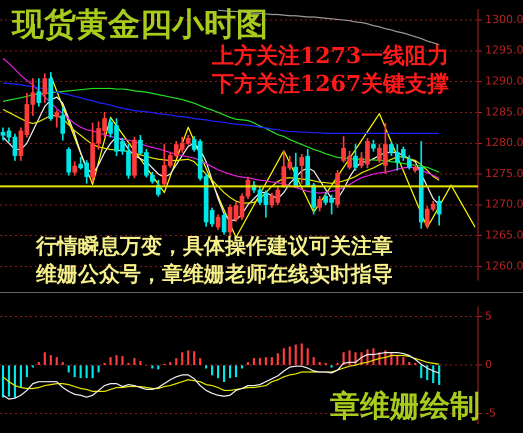 The height and width of the screenshot is (433, 523). What do you see at coordinates (504, 235) in the screenshot?
I see `y-tick-label: 1265.0` at bounding box center [504, 235].